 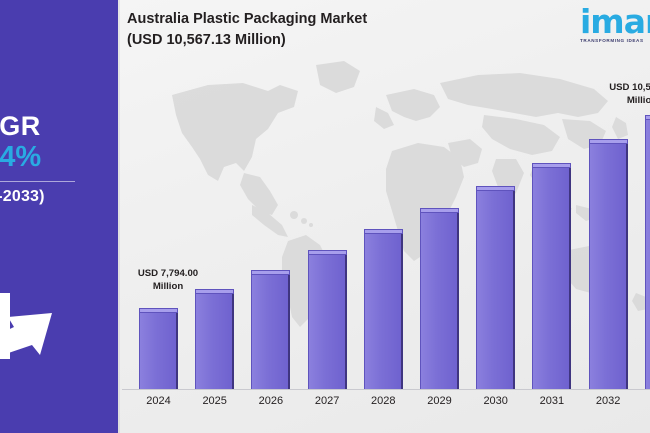 What do you see at coordinates (608, 401) in the screenshot?
I see `x-axis-label-2032: 2032` at bounding box center [608, 401].